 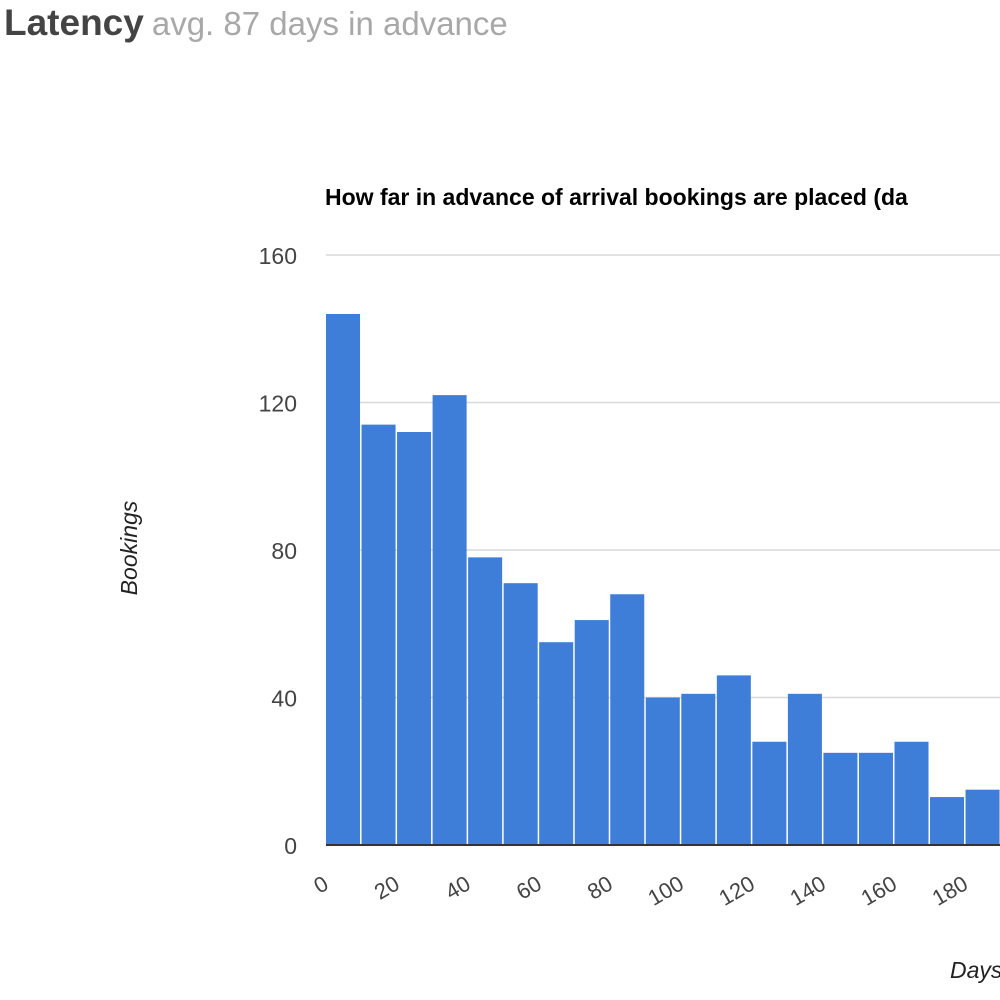 I want to click on x-tick-label: 180, so click(x=950, y=891).